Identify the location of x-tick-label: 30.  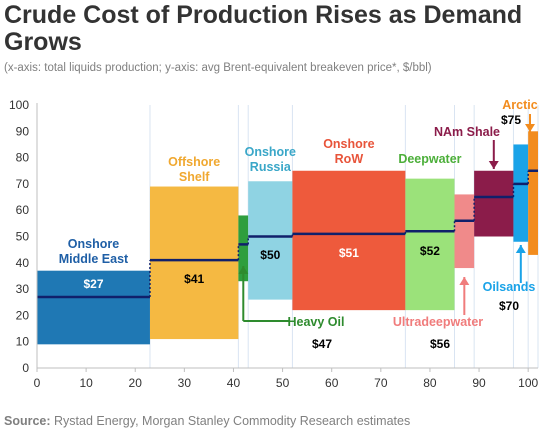
(185, 383).